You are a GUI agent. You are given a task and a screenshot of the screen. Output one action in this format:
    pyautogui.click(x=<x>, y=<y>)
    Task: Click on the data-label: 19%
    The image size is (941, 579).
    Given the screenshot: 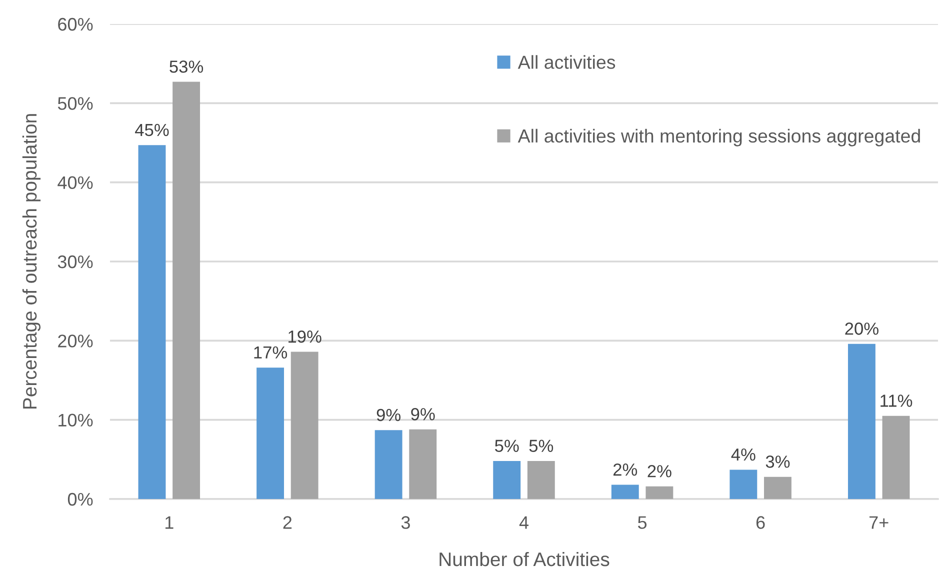 What is the action you would take?
    pyautogui.click(x=305, y=336)
    